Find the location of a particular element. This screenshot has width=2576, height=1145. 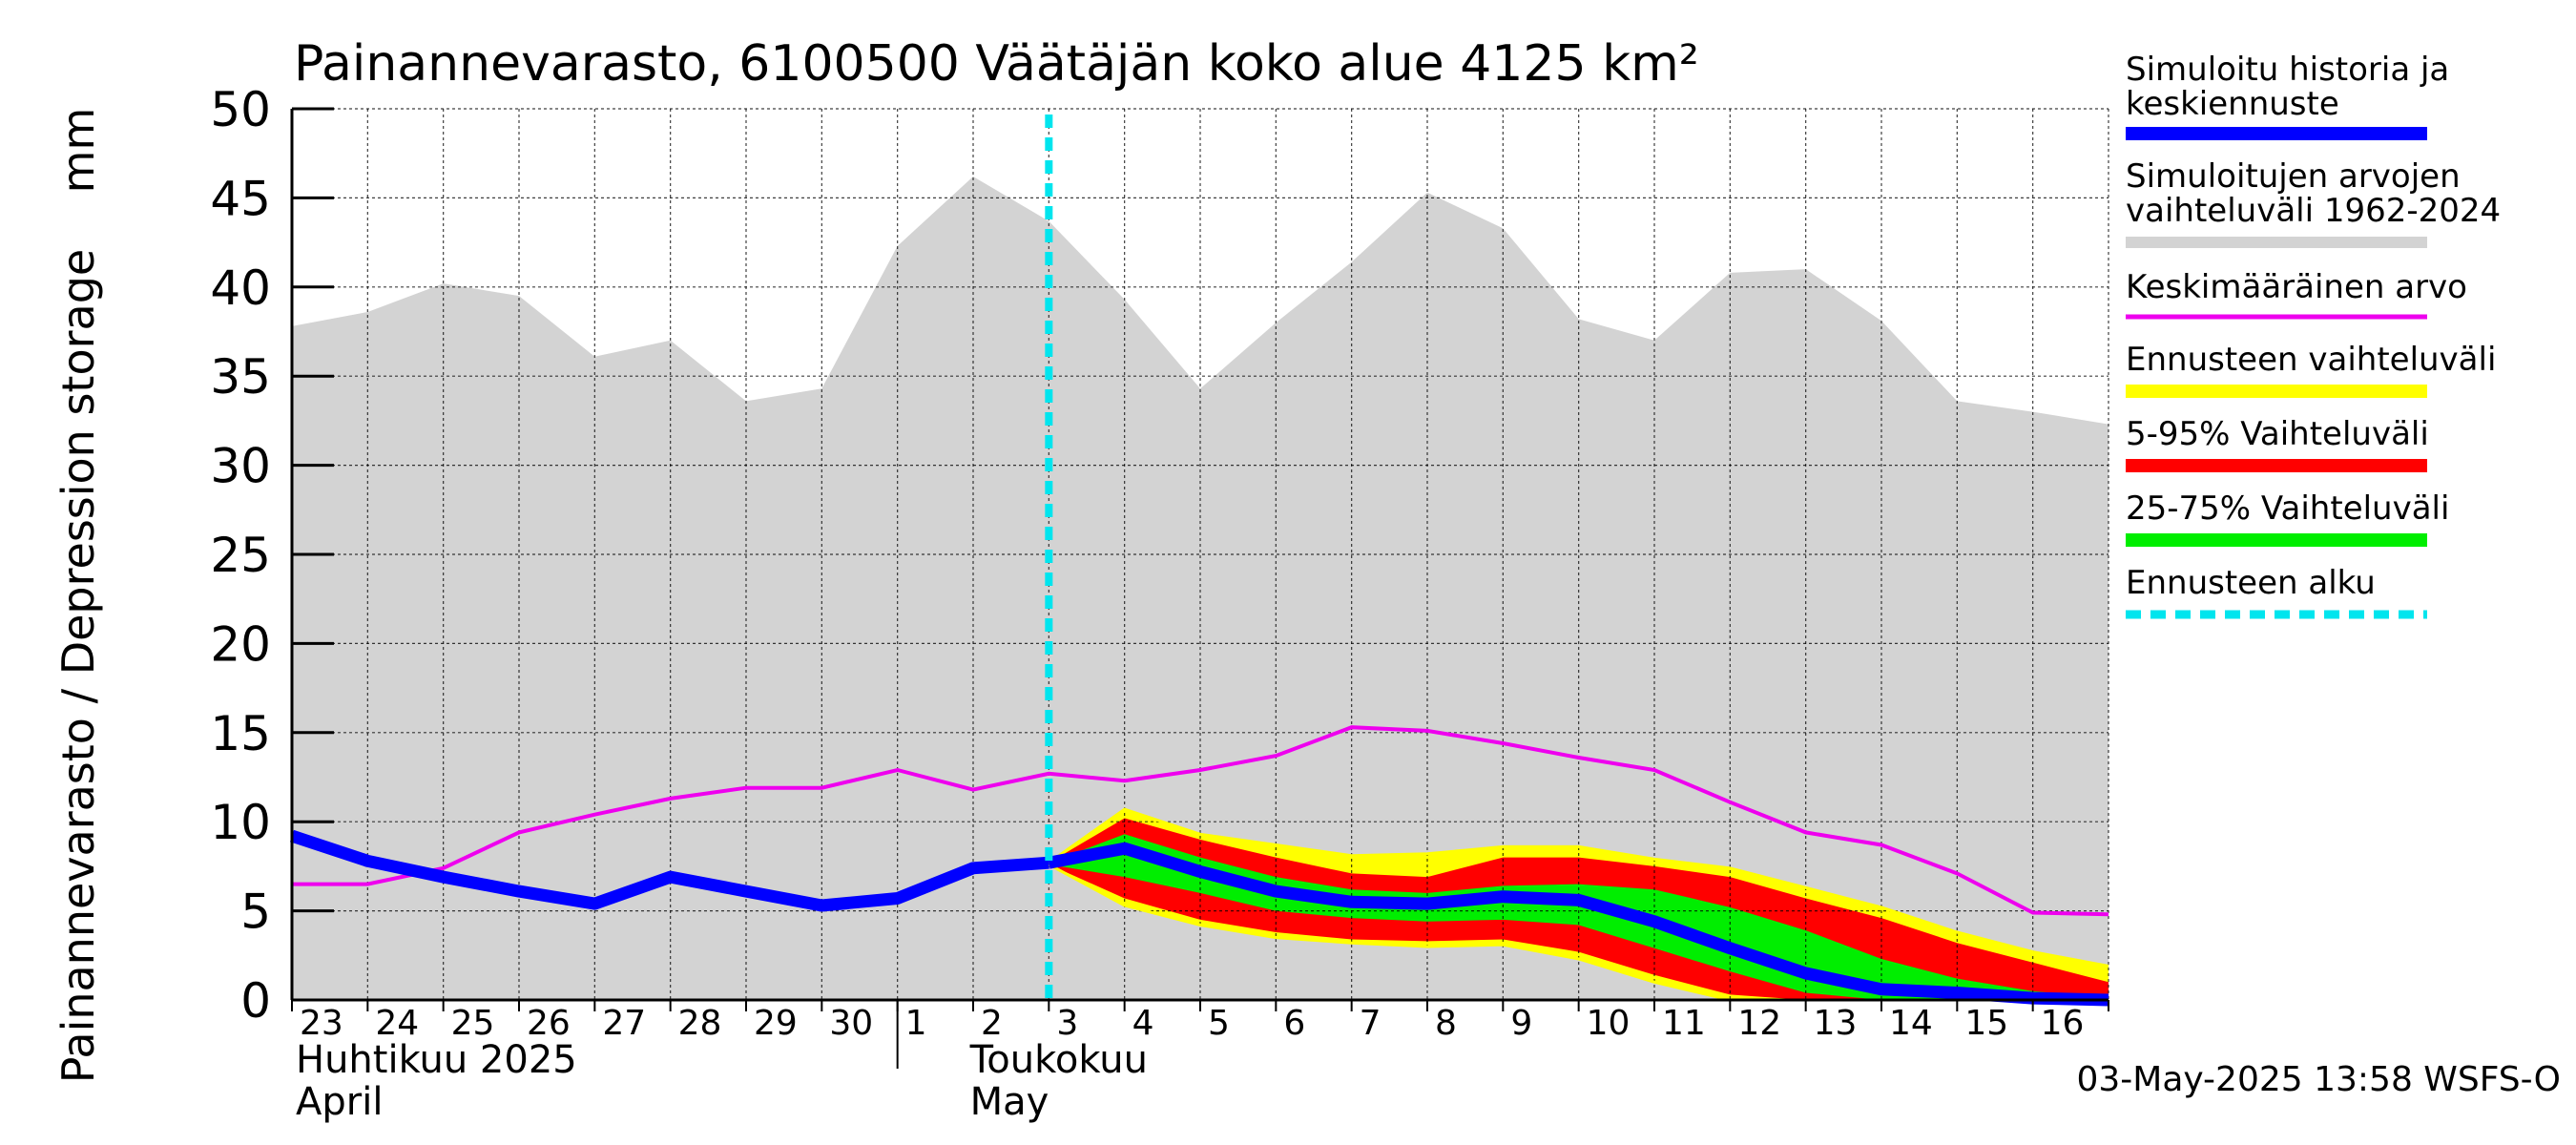

month-label-fi: Toukokuu is located at coordinates (1058, 1060).